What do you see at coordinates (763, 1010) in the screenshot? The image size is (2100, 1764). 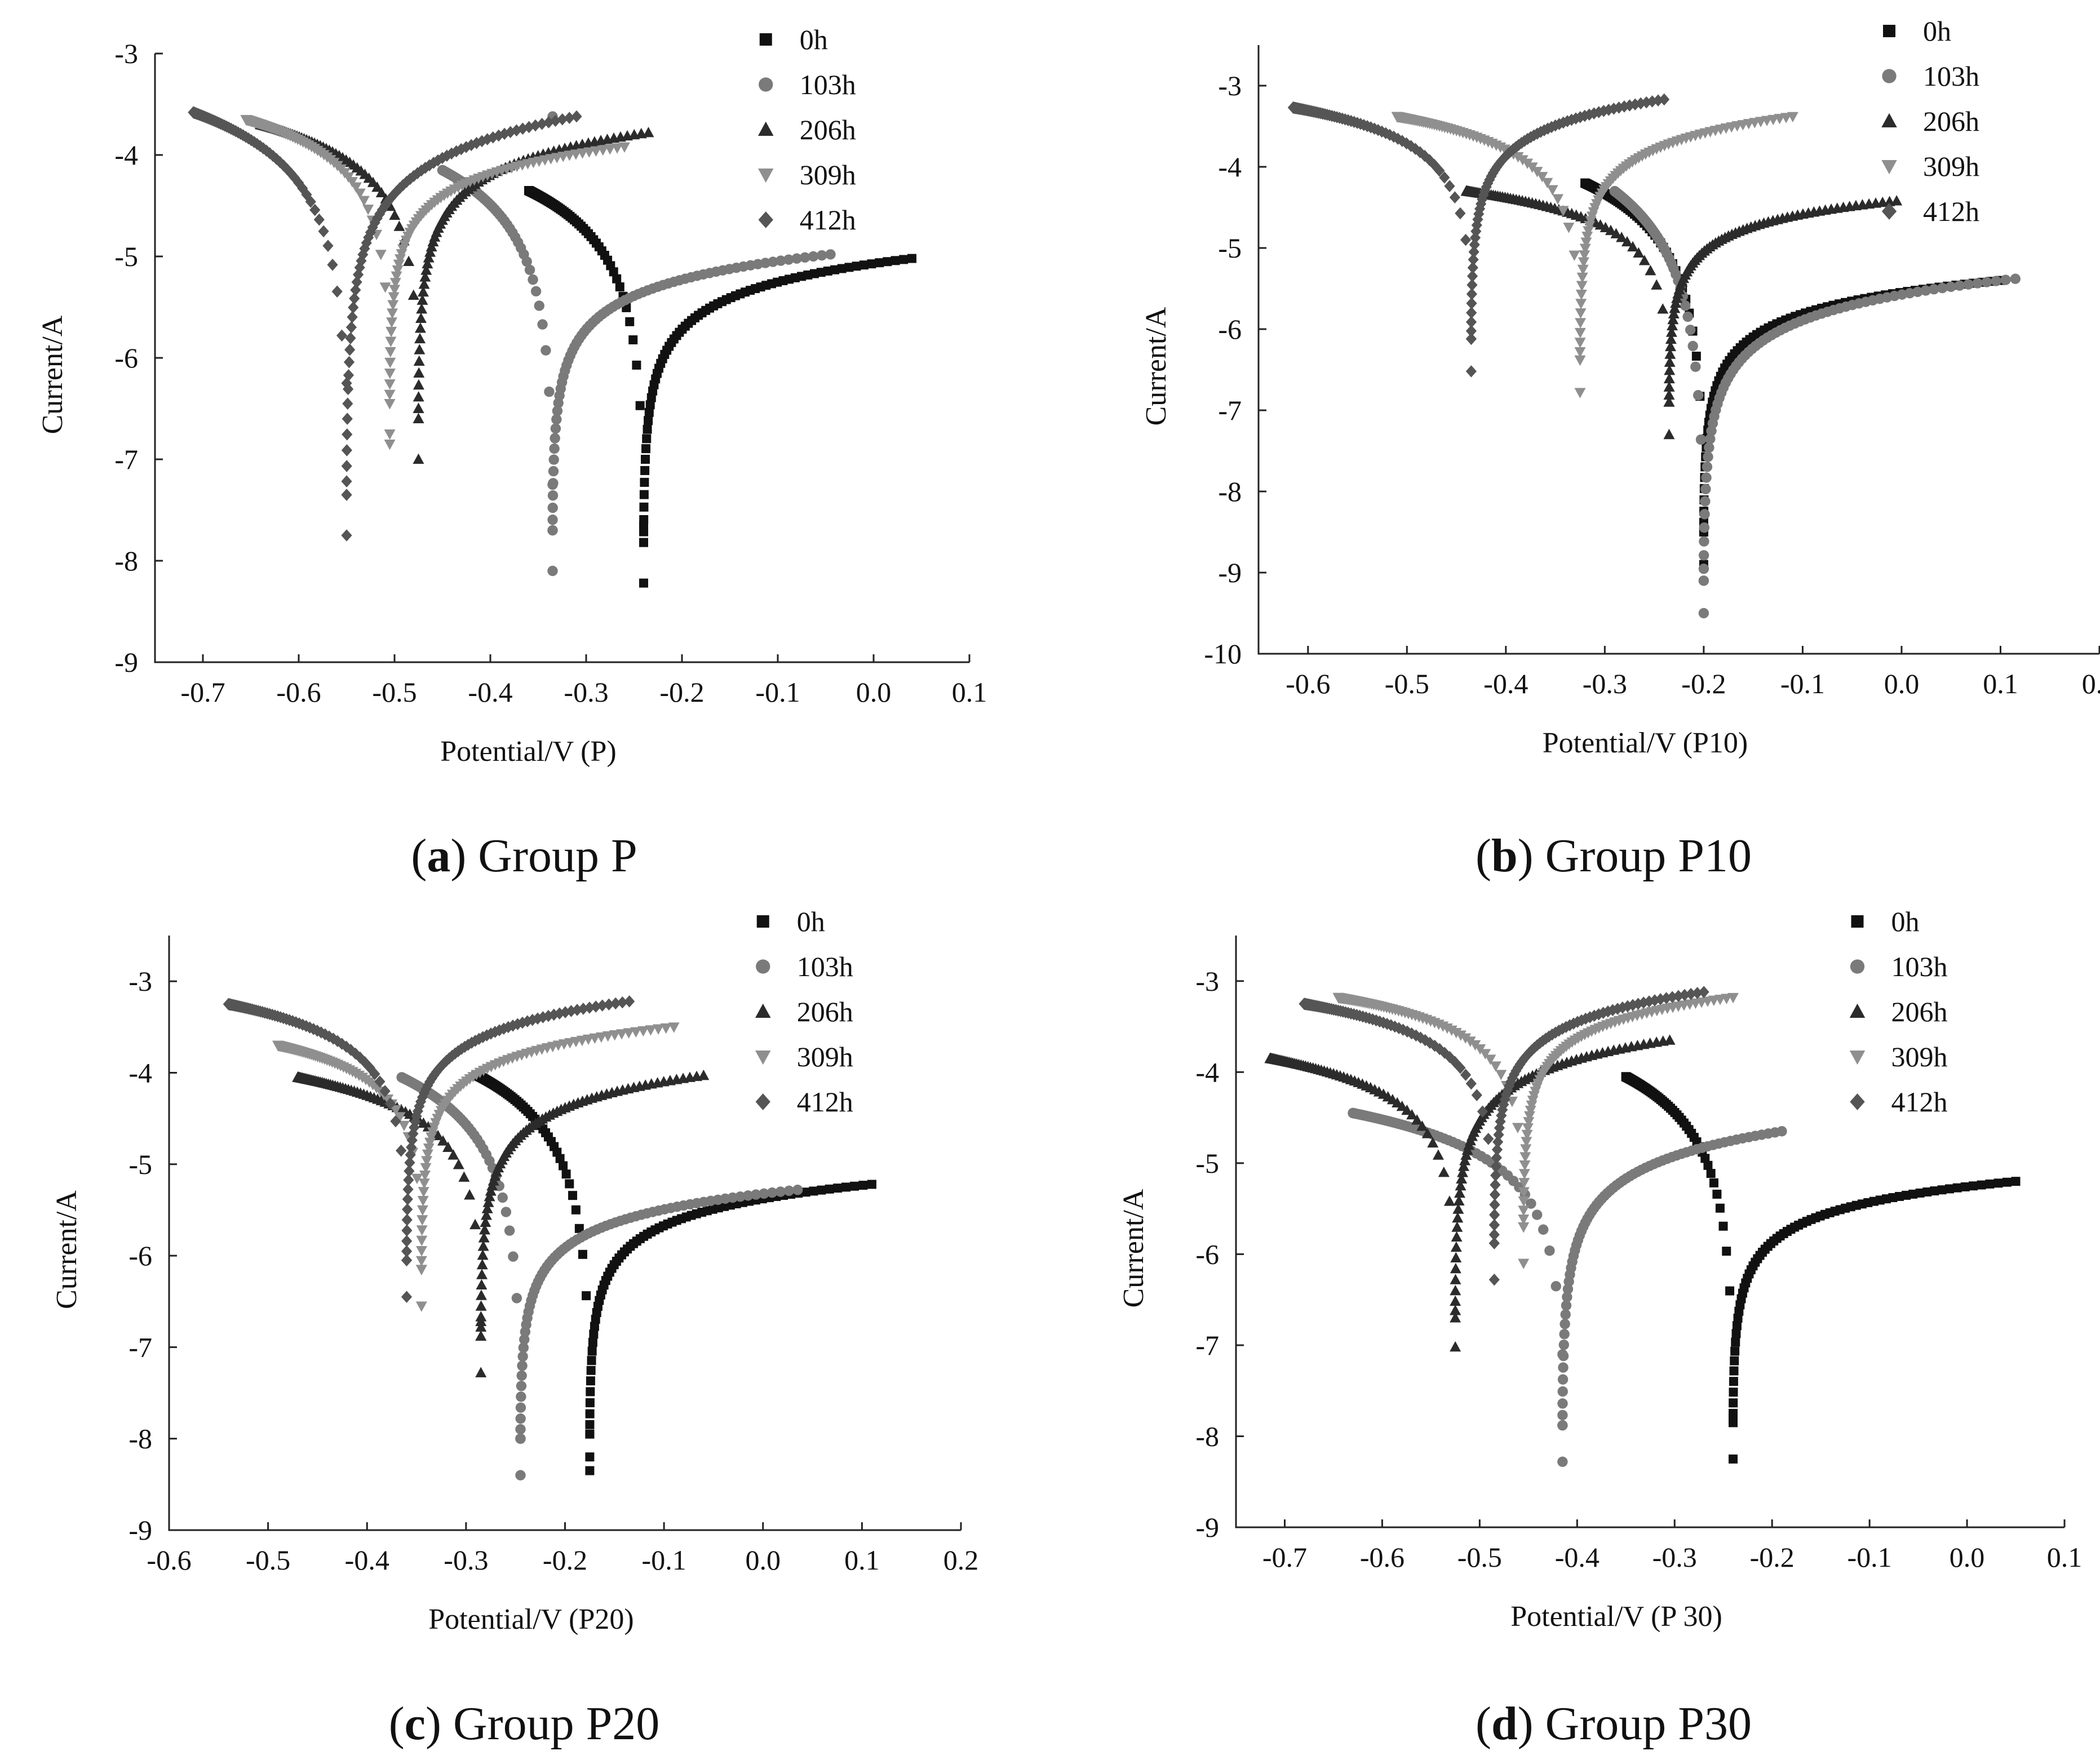 I see `legend-marker-206h` at bounding box center [763, 1010].